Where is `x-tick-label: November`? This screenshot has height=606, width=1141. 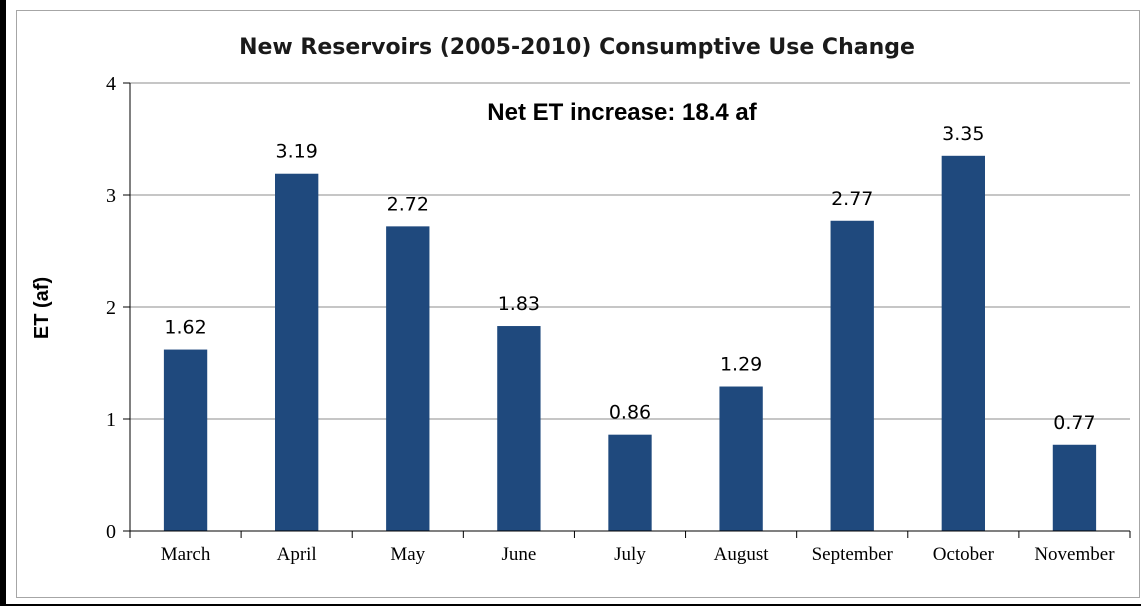 x-tick-label: November is located at coordinates (1074, 554).